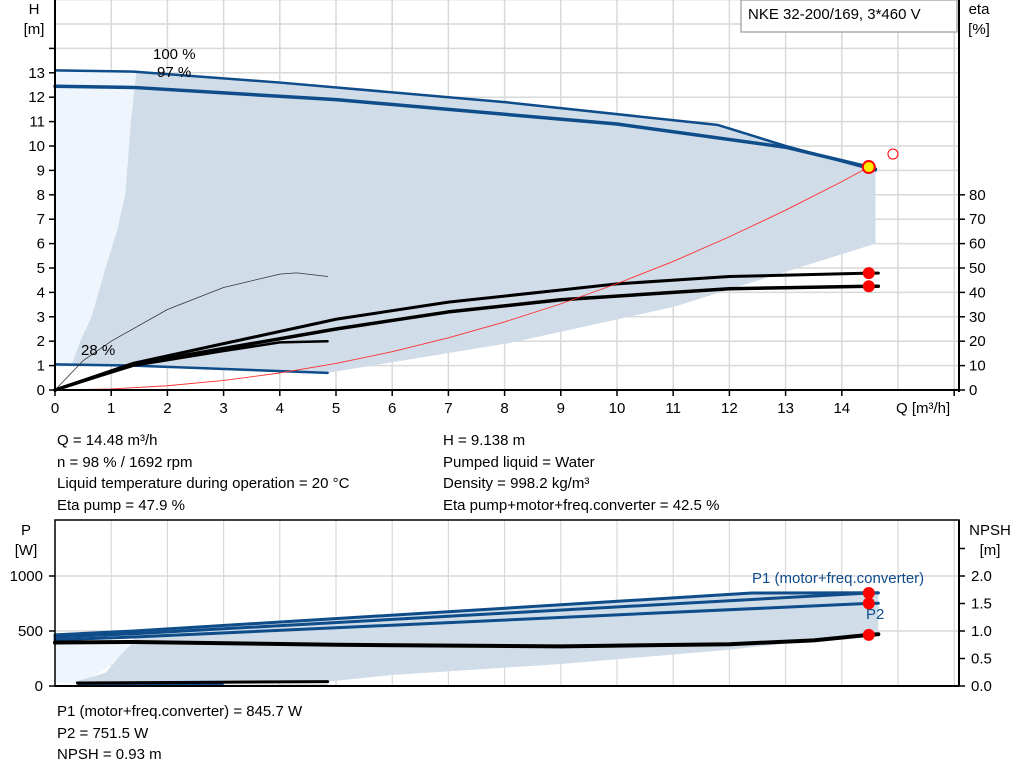  I want to click on y-axis-unit-right: [%], so click(979, 29).